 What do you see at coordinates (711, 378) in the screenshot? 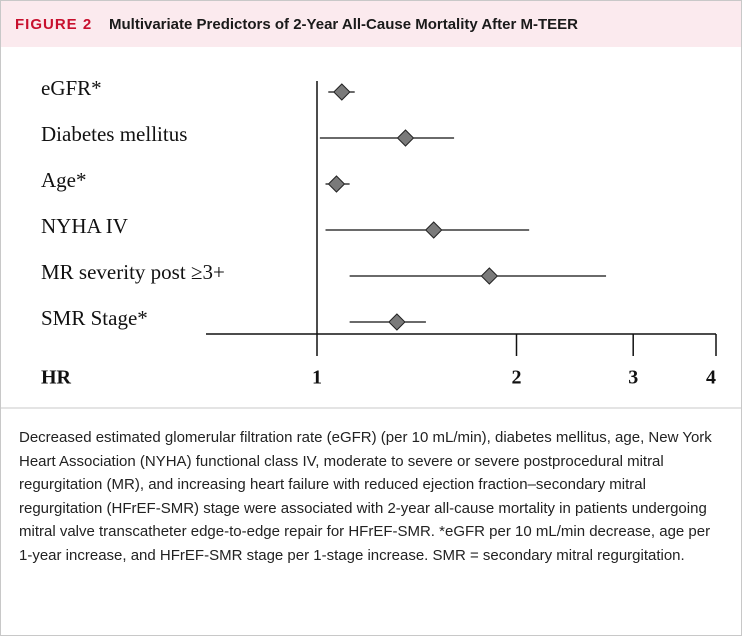
I see `x-tick-label: 4` at bounding box center [711, 378].